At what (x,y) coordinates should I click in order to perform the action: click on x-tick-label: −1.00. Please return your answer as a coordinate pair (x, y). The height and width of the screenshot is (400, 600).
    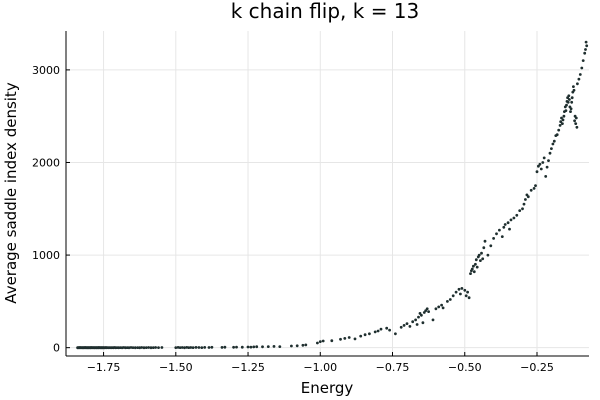
    Looking at the image, I should click on (320, 367).